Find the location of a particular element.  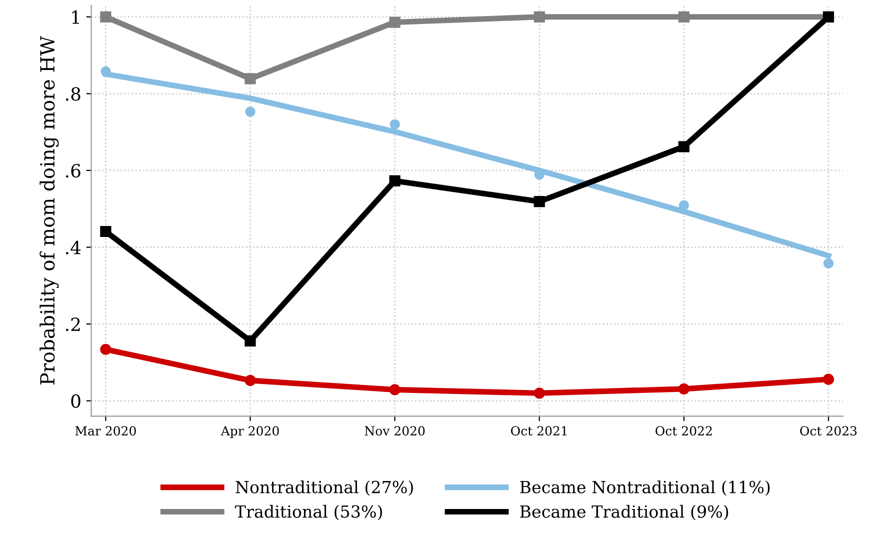

y-tick-label: .4 is located at coordinates (73, 247).